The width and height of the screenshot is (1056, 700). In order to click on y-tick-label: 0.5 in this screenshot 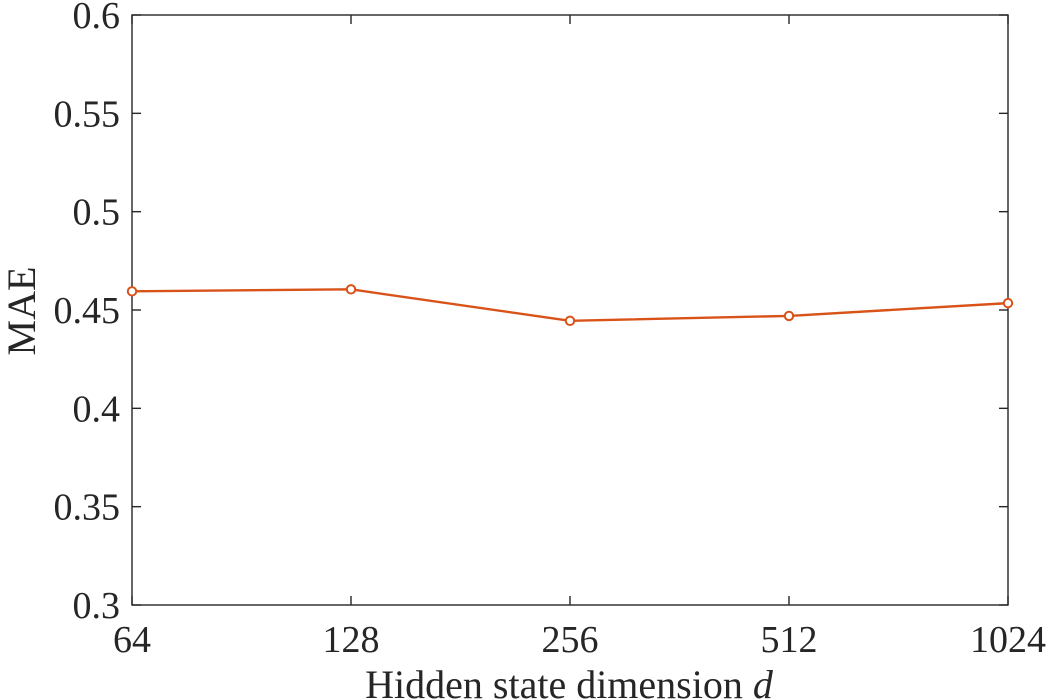, I will do `click(97, 213)`.